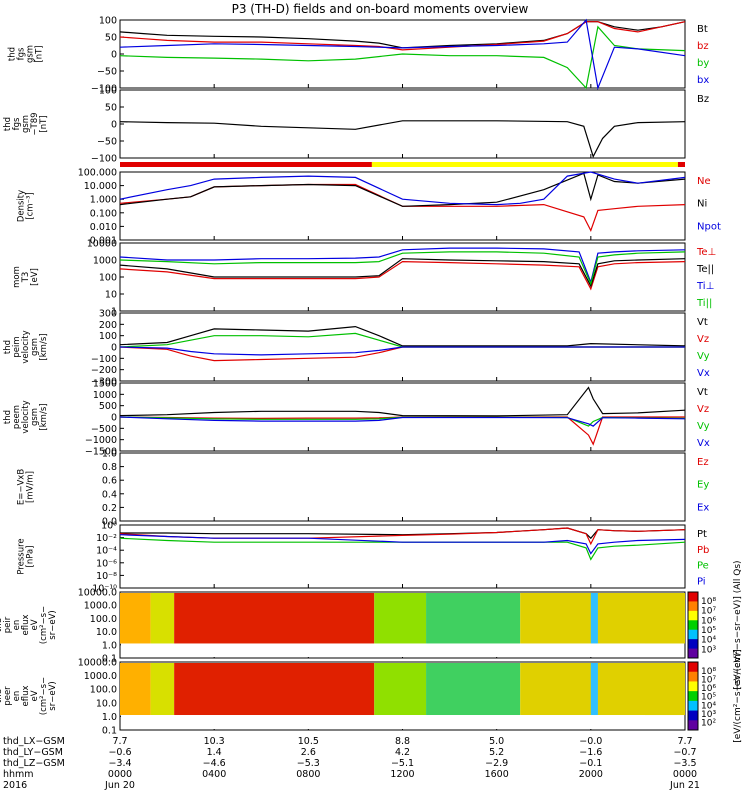 The height and width of the screenshot is (800, 750). Describe the element at coordinates (33, 752) in the screenshot. I see `footer-row-label: thd_LY−GSM` at that location.